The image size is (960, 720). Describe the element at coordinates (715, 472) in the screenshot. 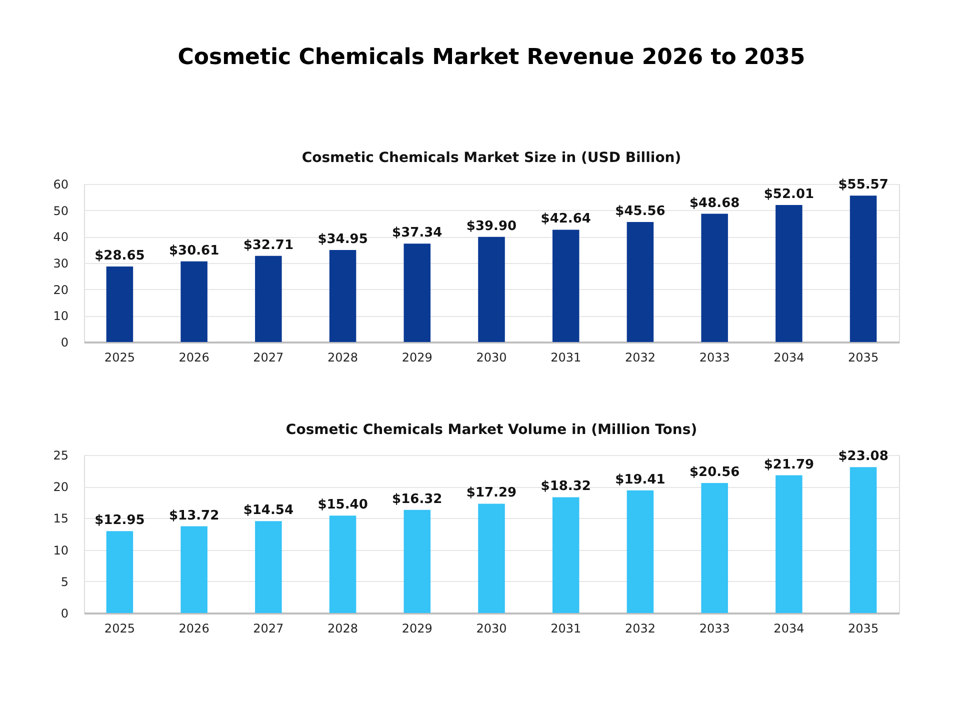

I see `data-label: $20.56` at that location.